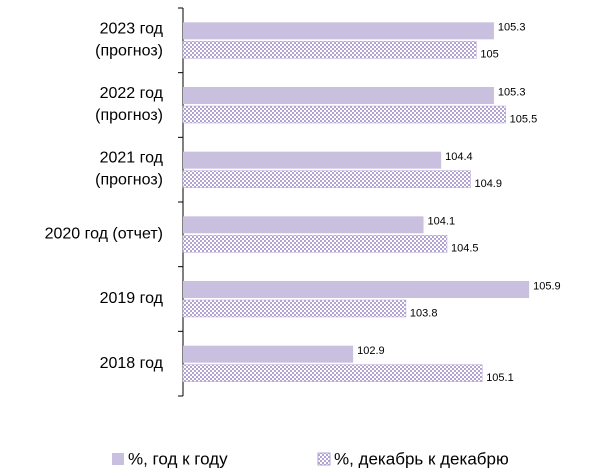 The height and width of the screenshot is (474, 594). Describe the element at coordinates (488, 184) in the screenshot. I see `value-label: 104.9` at that location.